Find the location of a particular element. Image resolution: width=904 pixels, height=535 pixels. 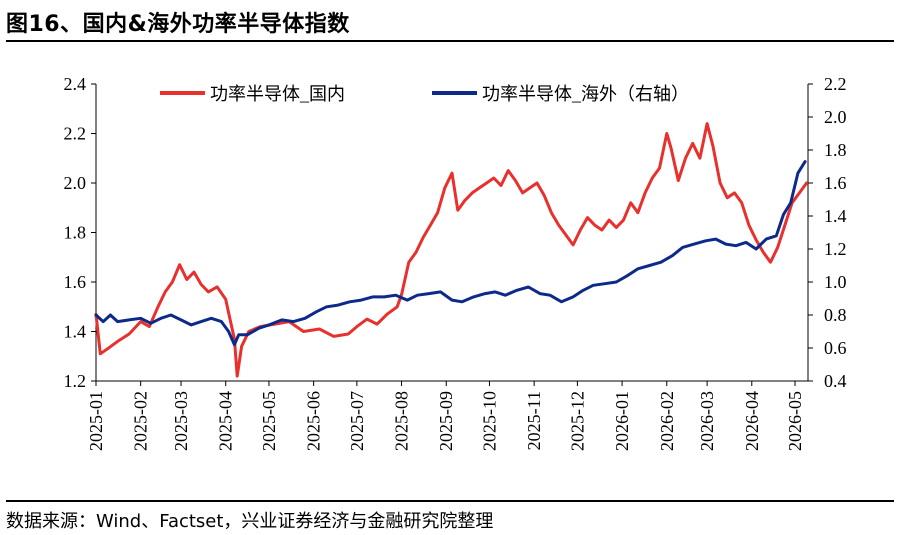

x-tick-label: 2025-11 is located at coordinates (534, 420).